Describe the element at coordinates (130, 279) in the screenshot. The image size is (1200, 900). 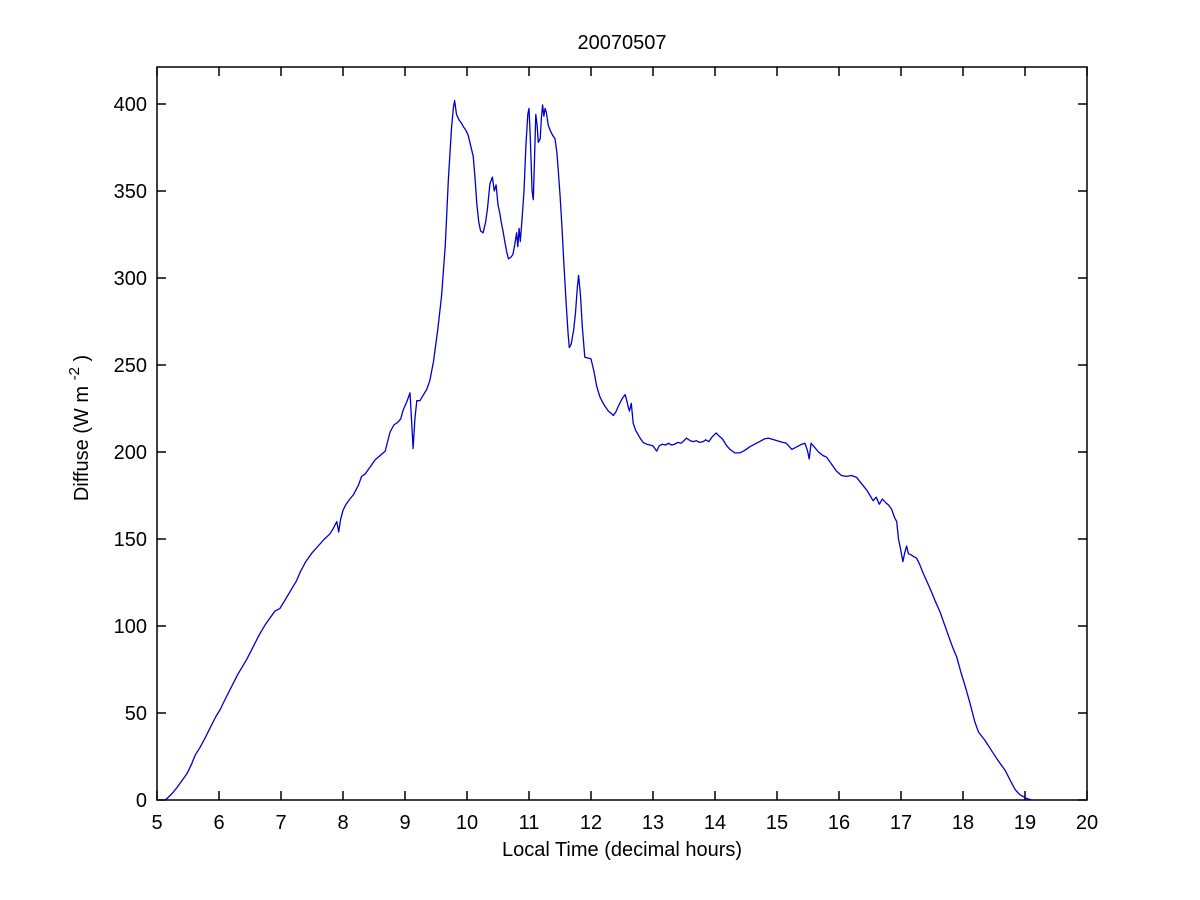
I see `y-tick-label: 300` at that location.